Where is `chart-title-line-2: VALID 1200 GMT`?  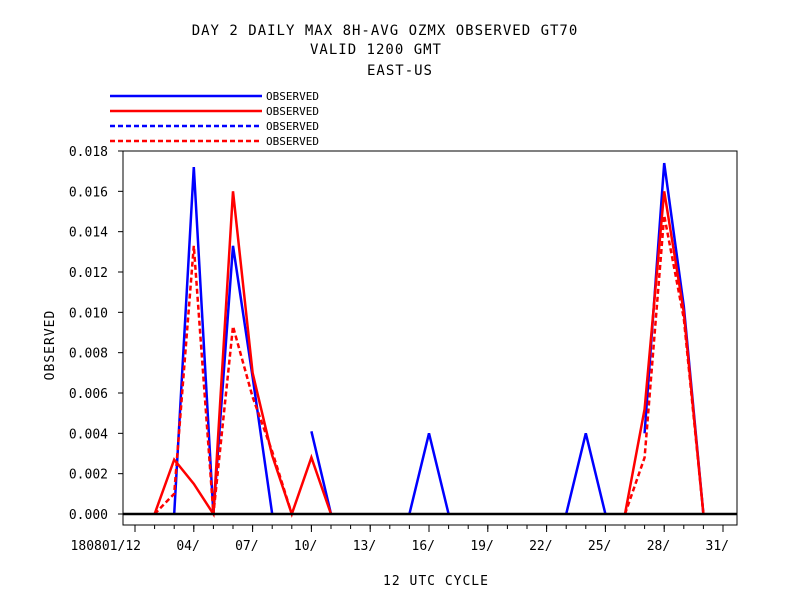
chart-title-line-2: VALID 1200 GMT is located at coordinates (376, 50).